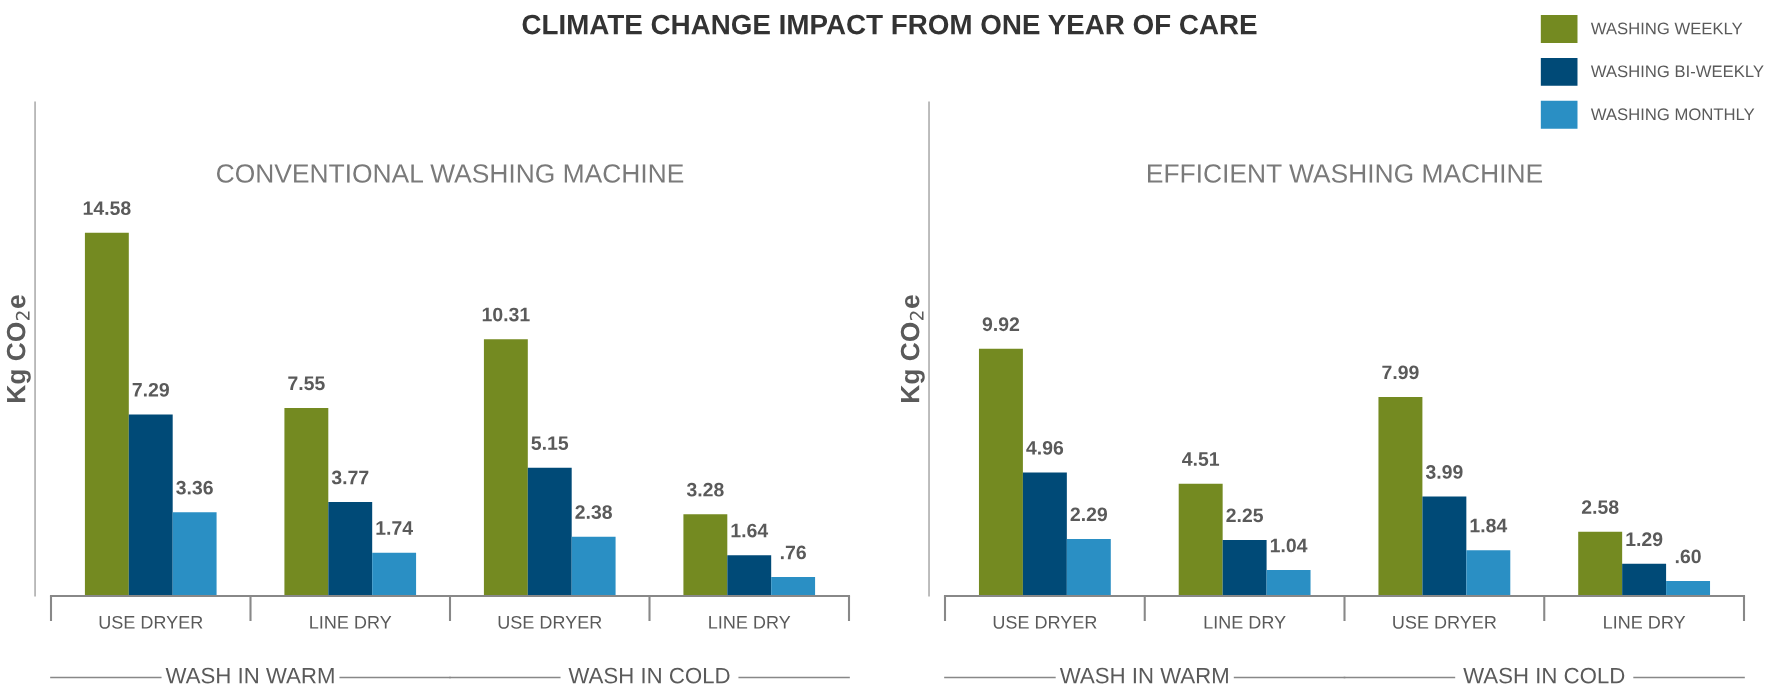  I want to click on data-label: 2.38, so click(593, 512).